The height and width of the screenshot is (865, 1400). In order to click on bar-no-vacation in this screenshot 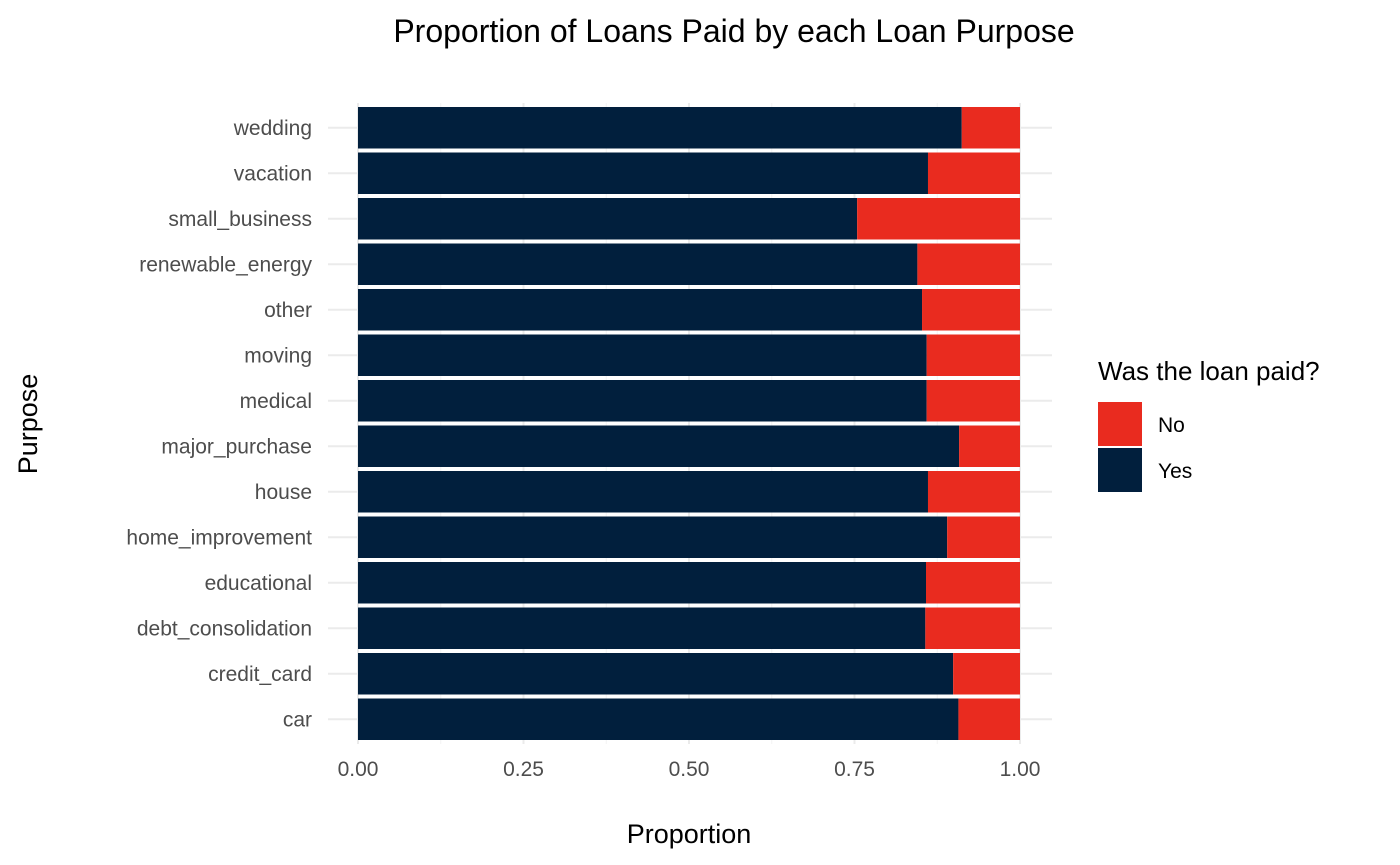, I will do `click(973, 173)`.